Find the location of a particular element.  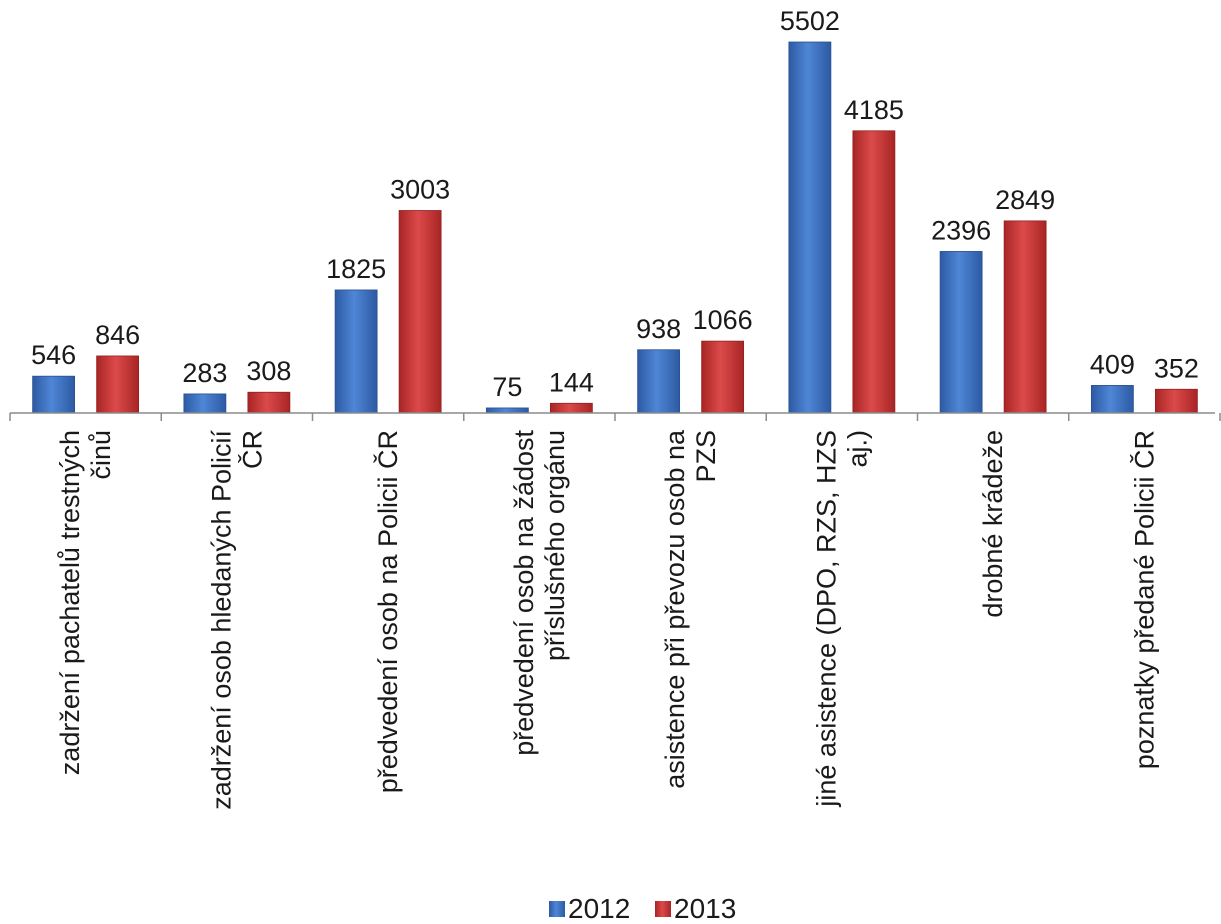

legend-label-2013: 2013 is located at coordinates (705, 908).